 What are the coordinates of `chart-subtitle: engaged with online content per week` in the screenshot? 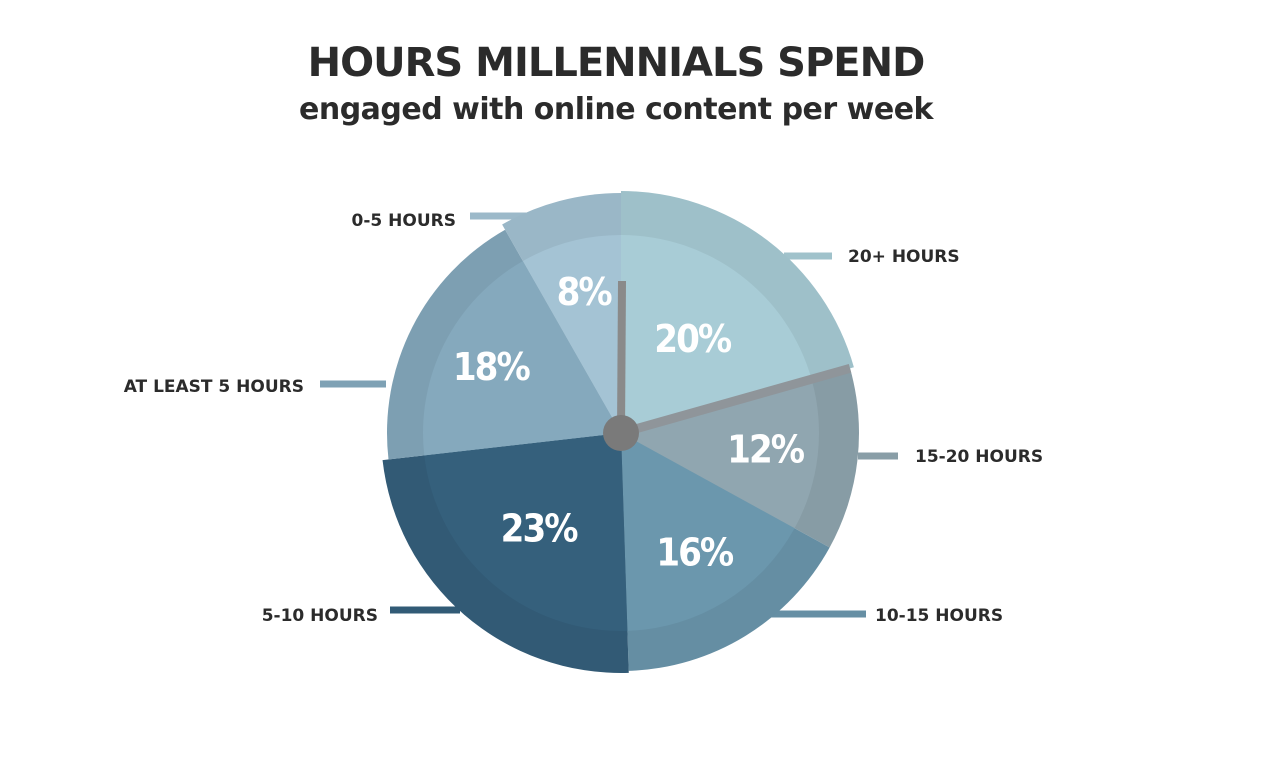 It's located at (616, 109).